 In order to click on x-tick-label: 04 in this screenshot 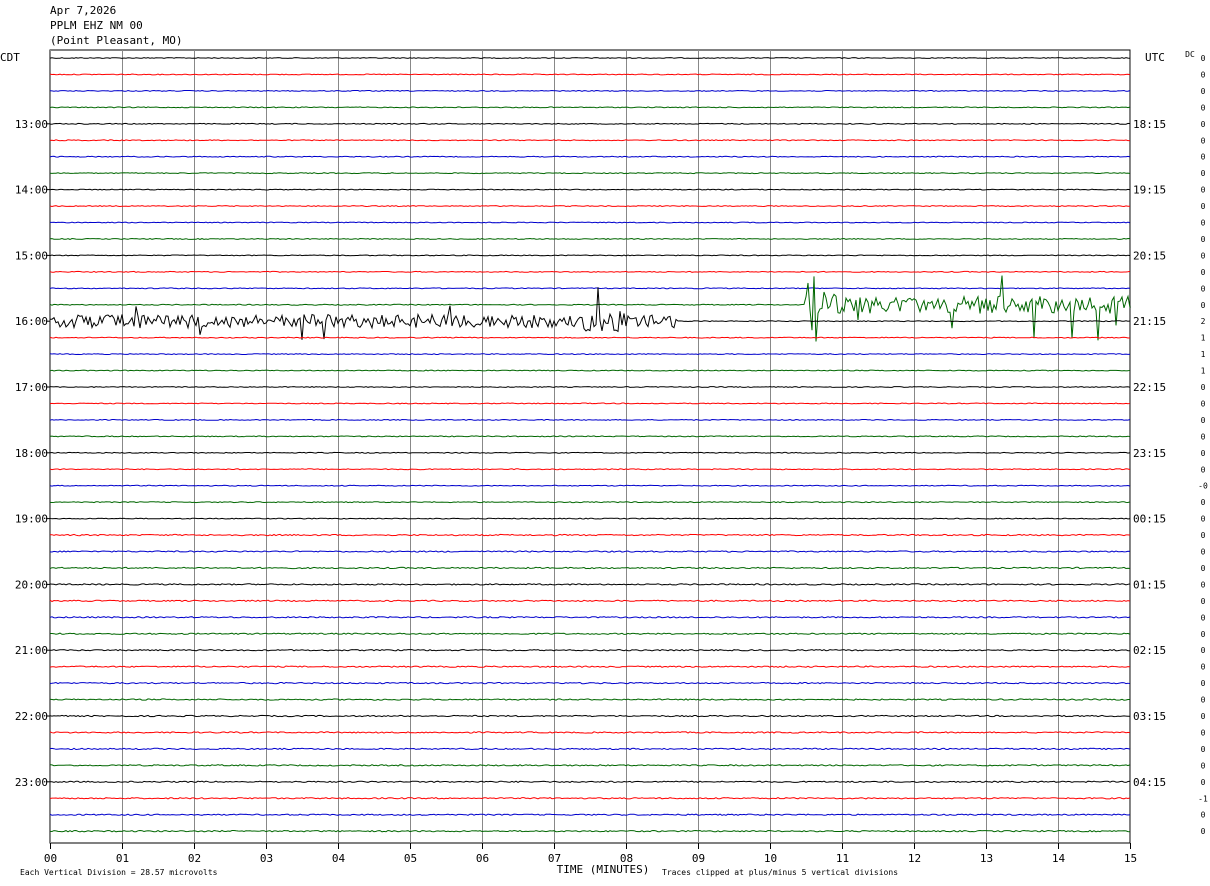, I will do `click(339, 858)`.